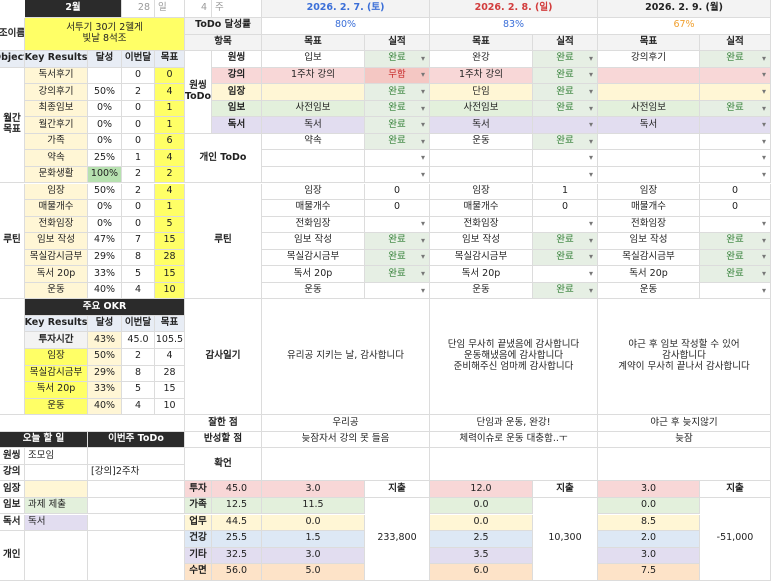 This screenshot has height=581, width=771. Describe the element at coordinates (649, 523) in the screenshot. I see `time-value: 8.5` at that location.